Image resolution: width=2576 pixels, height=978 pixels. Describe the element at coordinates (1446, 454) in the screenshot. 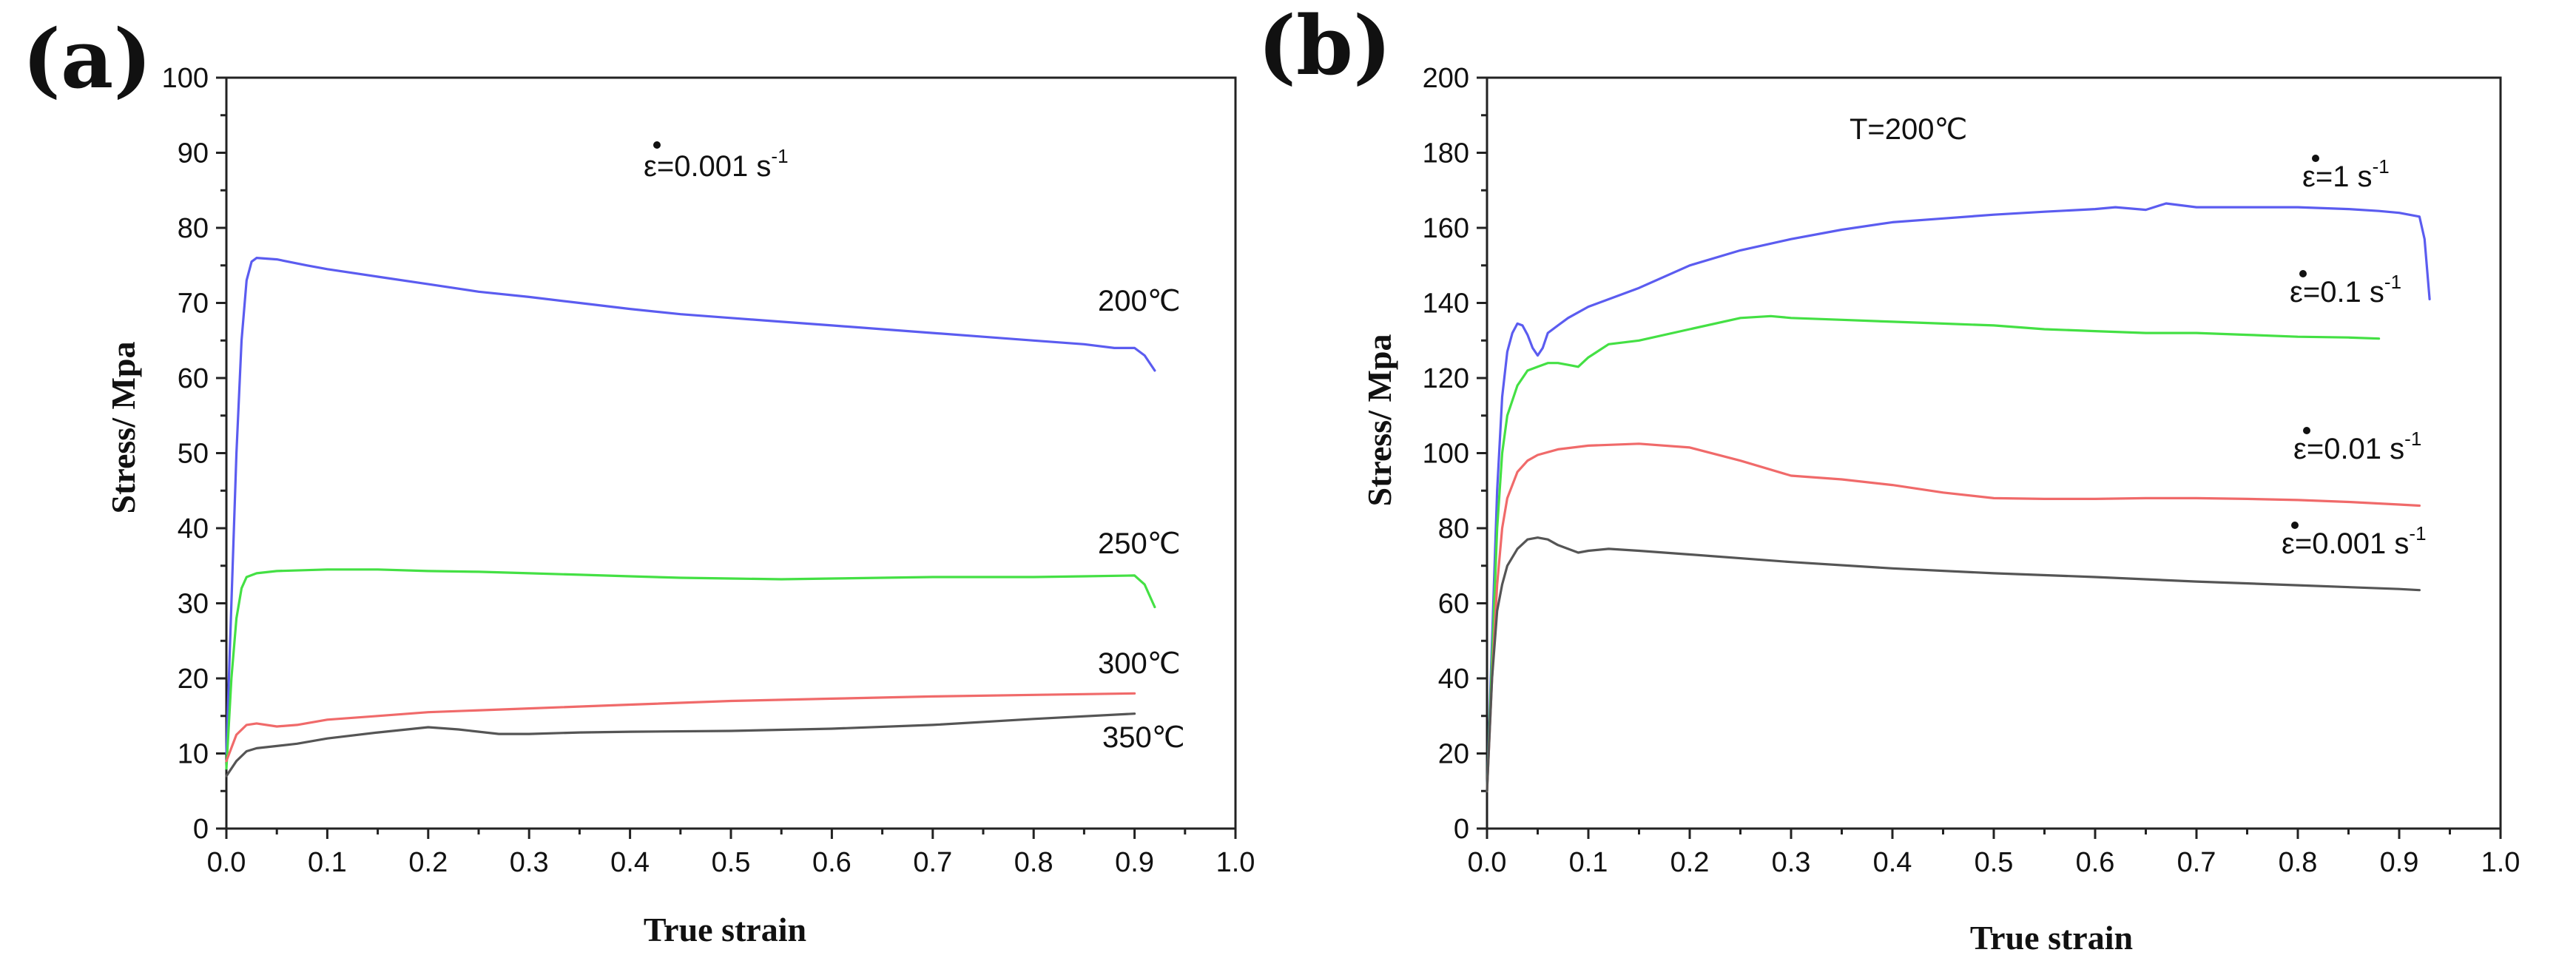

I see `panel-b-ytick-label: 100` at that location.